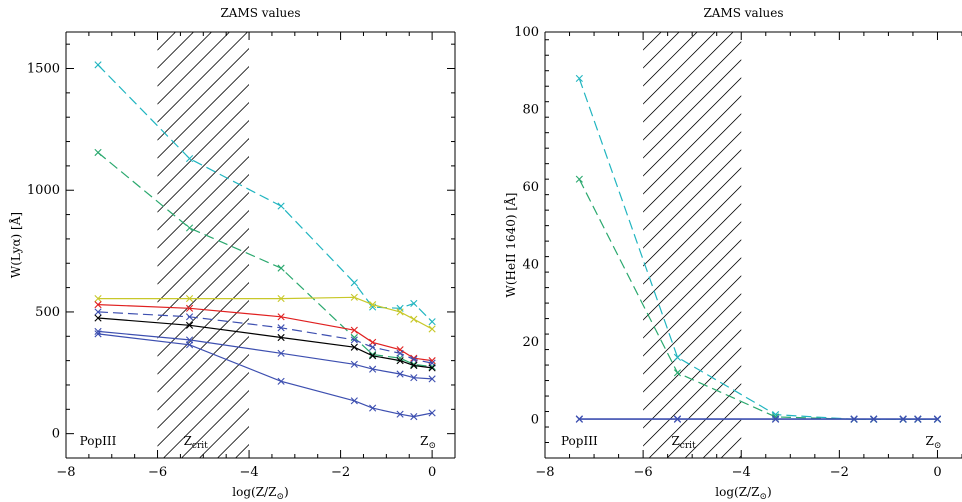 This screenshot has height=502, width=962. I want to click on y-tick-label: 500, so click(47, 312).